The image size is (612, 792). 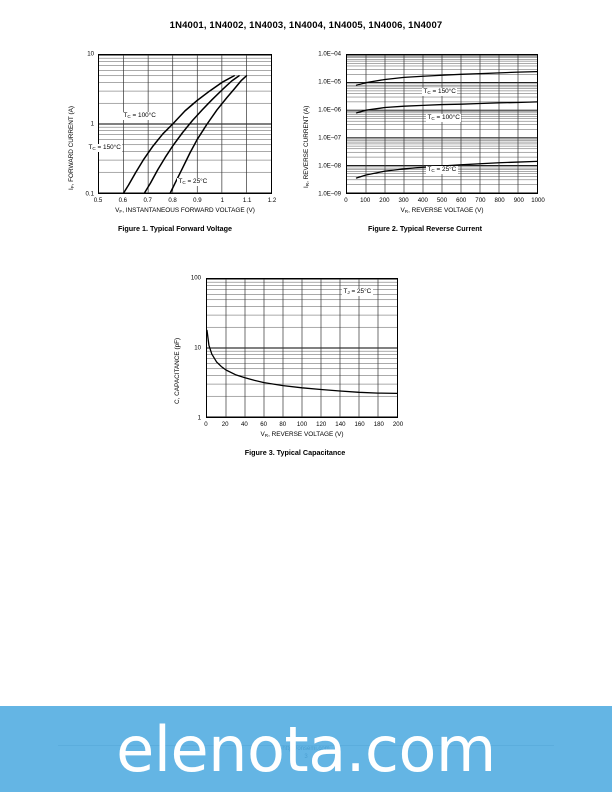 I want to click on figure-1-plot-area, so click(x=185, y=124).